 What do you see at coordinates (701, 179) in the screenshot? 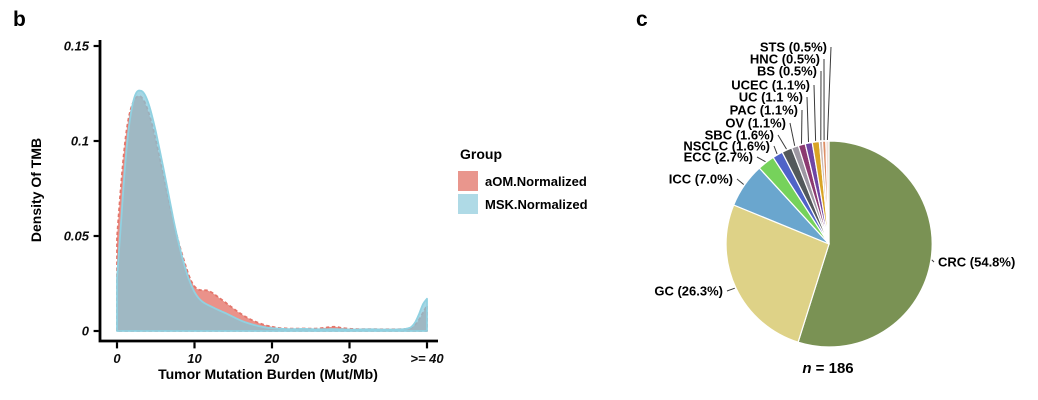
I see `pie-slice-label-ICC: ICC (7.0%)` at bounding box center [701, 179].